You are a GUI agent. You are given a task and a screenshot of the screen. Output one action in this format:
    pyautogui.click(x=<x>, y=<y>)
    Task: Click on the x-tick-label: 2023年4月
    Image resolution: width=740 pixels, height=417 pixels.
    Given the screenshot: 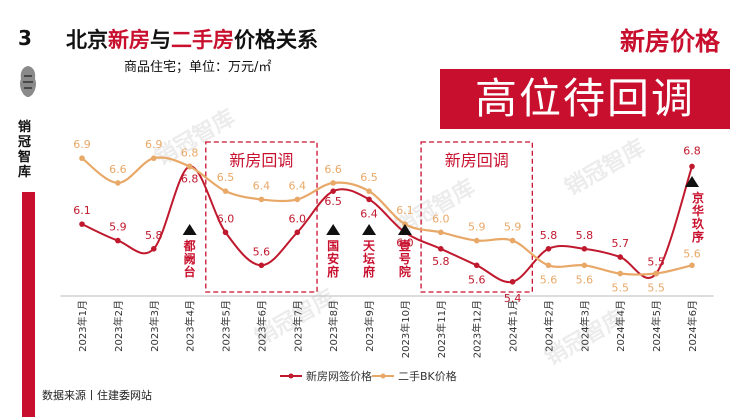 What is the action you would take?
    pyautogui.click(x=190, y=326)
    